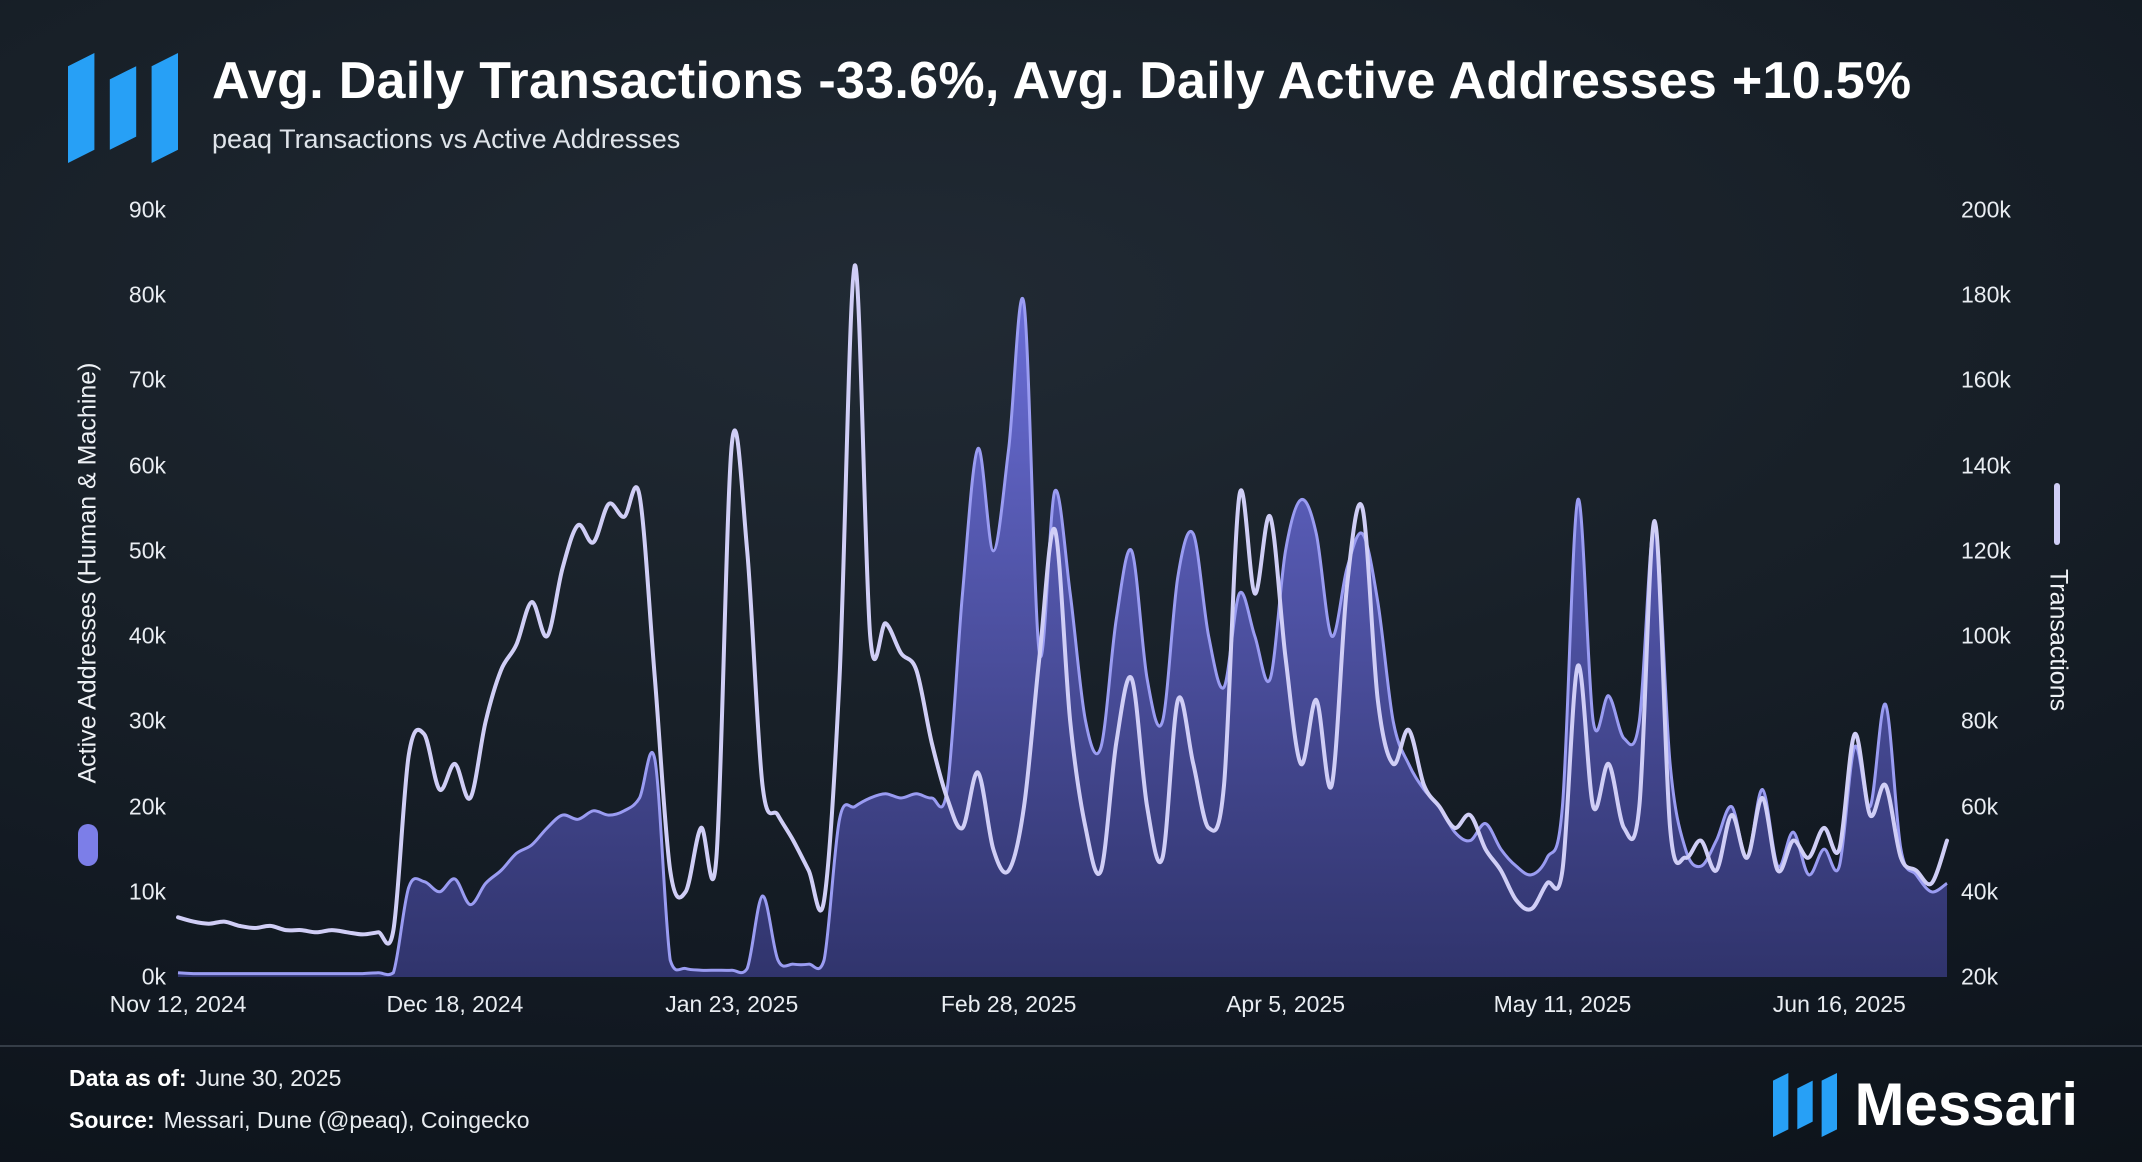  Describe the element at coordinates (147, 720) in the screenshot. I see `left-axis-tick: 30k` at that location.